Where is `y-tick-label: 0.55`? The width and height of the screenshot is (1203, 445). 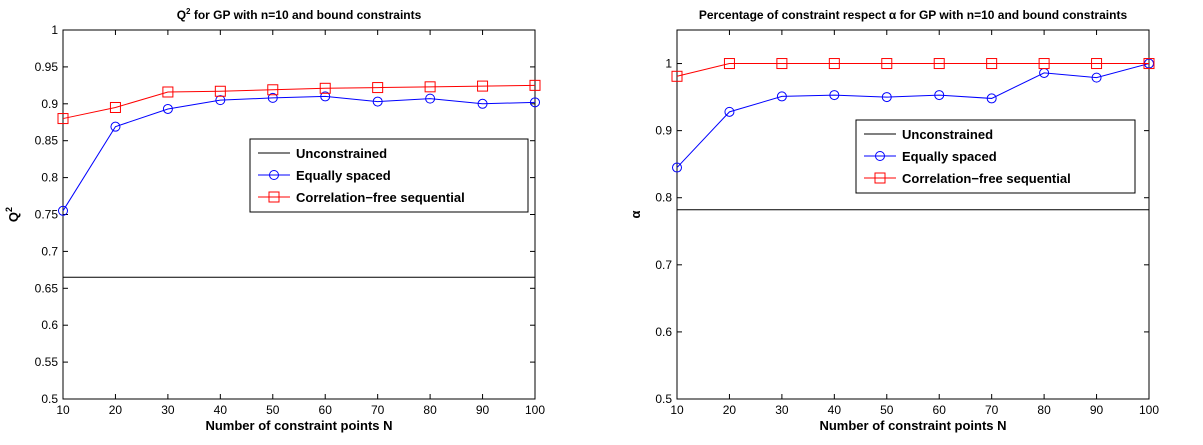
y-tick-label: 0.55 is located at coordinates (47, 362).